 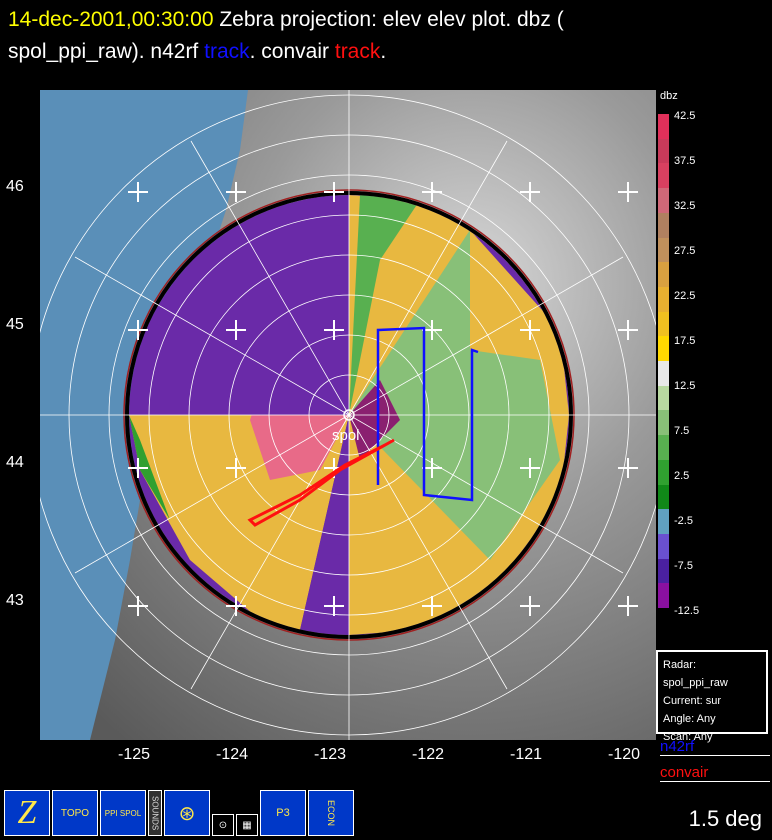 What do you see at coordinates (685, 341) in the screenshot?
I see `colorbar-label: 17.5` at bounding box center [685, 341].